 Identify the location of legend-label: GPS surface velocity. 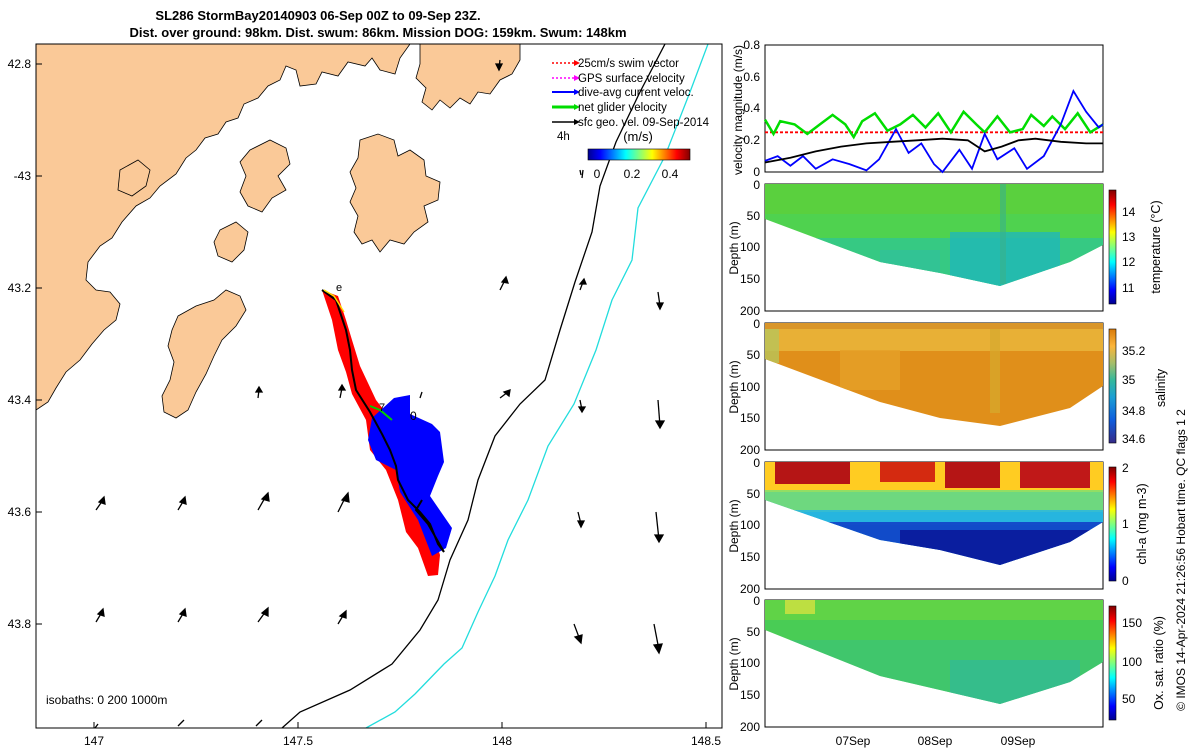
(631, 79).